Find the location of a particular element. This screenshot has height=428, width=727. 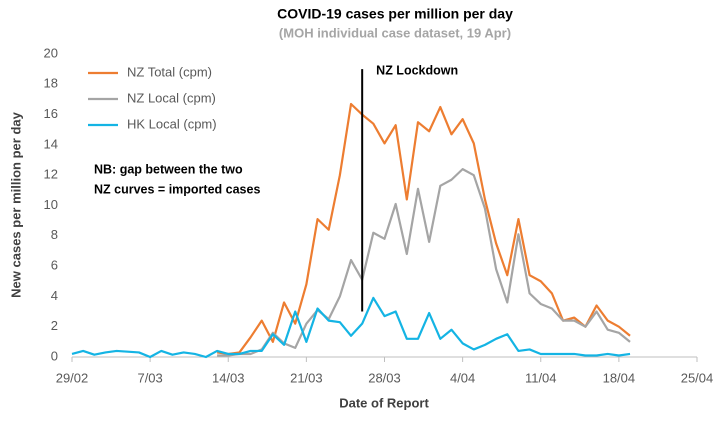

x-tick-label: 28/03 is located at coordinates (384, 377).